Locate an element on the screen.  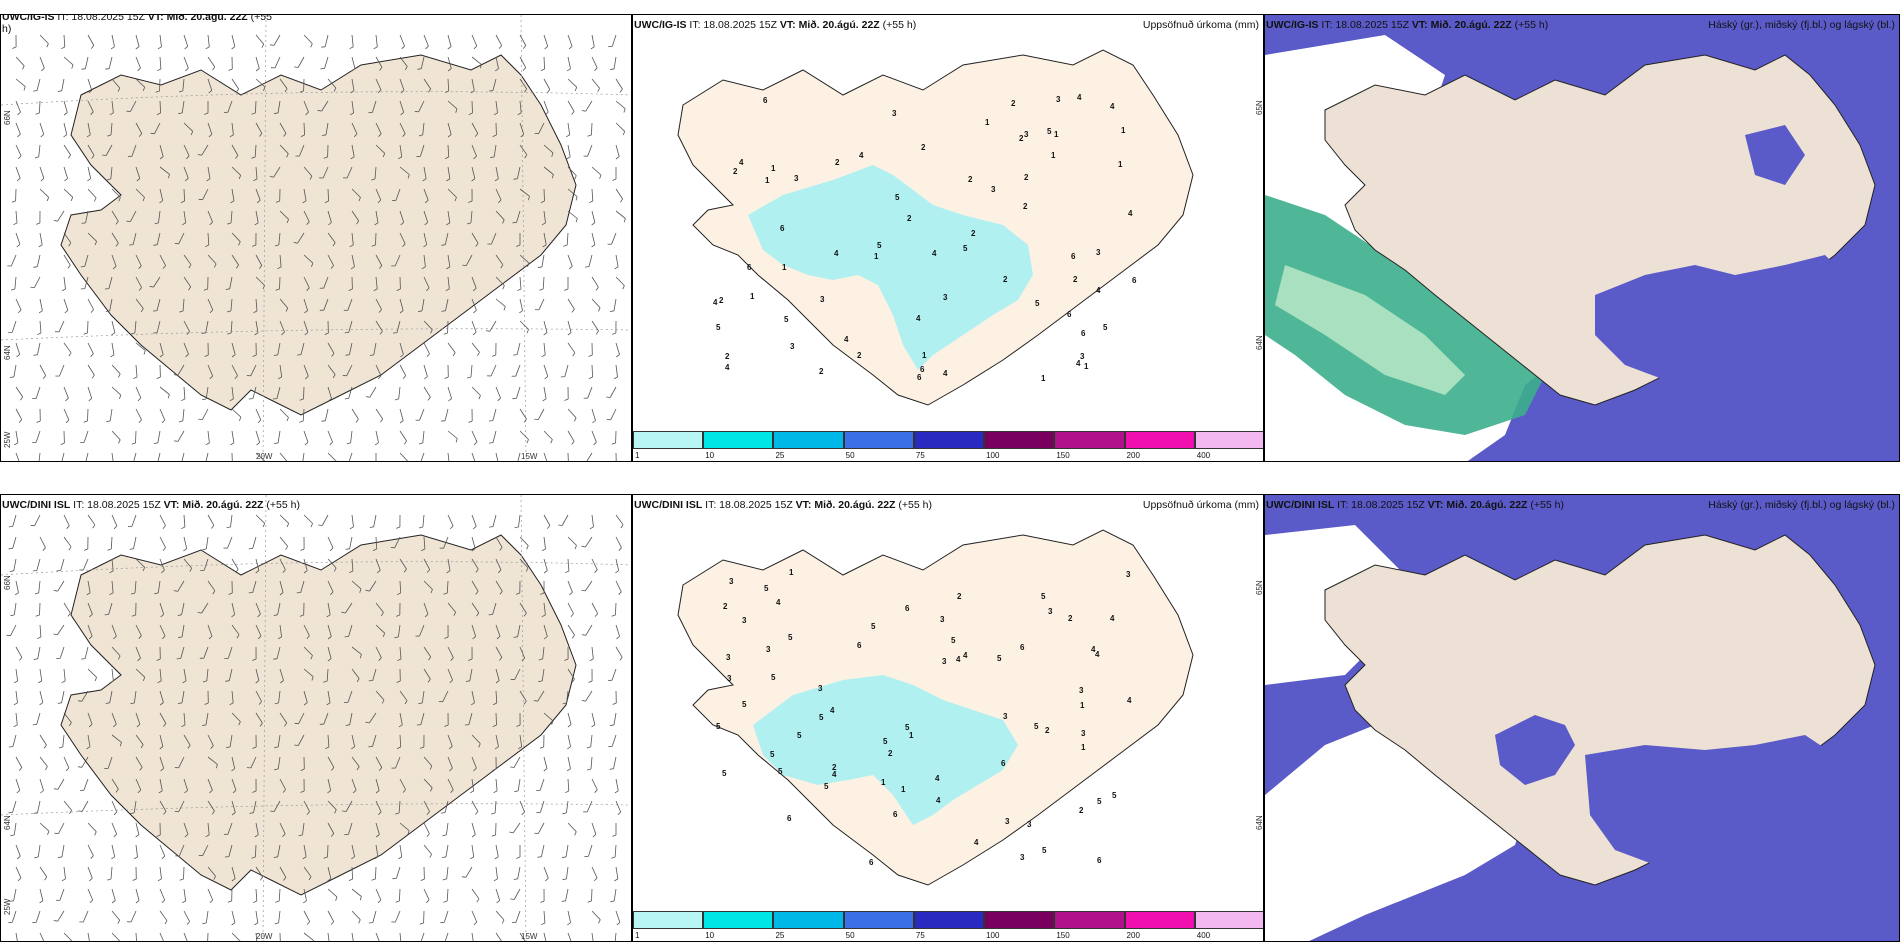
precip-value: 3 is located at coordinates (942, 619).